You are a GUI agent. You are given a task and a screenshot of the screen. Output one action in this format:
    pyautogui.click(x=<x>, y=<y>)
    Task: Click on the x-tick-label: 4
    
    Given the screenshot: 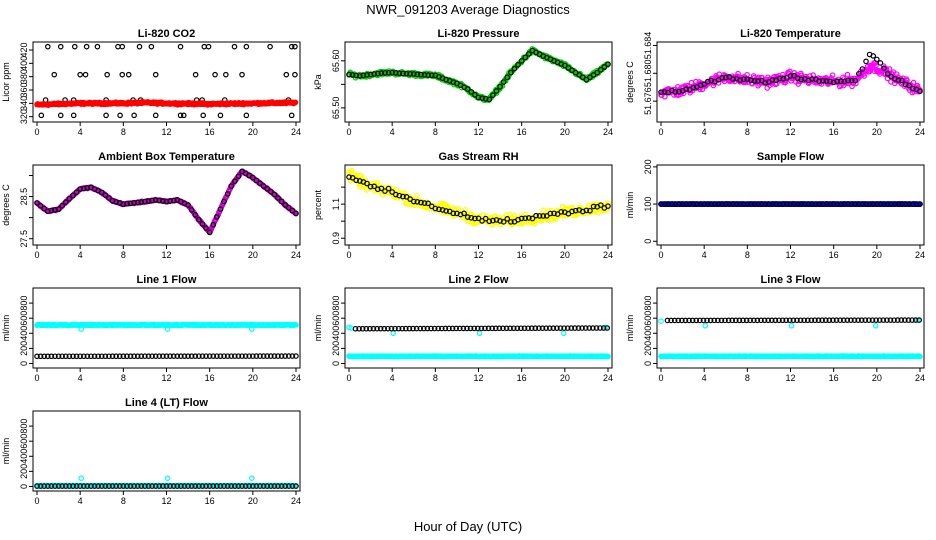 What is the action you would take?
    pyautogui.click(x=704, y=132)
    